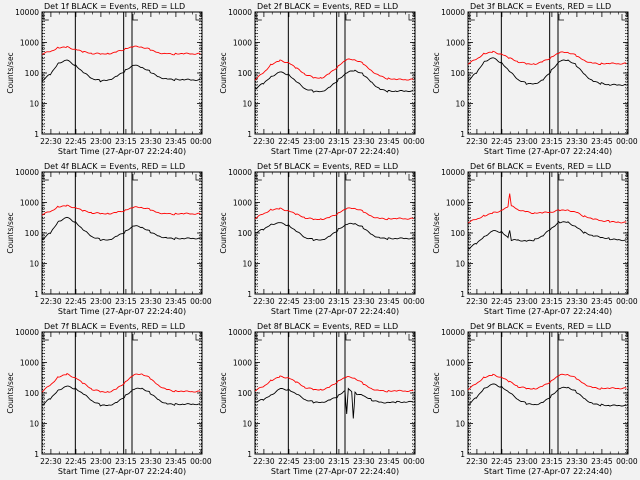 This screenshot has height=480, width=640. Describe the element at coordinates (114, 6) in the screenshot. I see `panel-title: Det 1f BLACK = Events, RED = LLD` at that location.